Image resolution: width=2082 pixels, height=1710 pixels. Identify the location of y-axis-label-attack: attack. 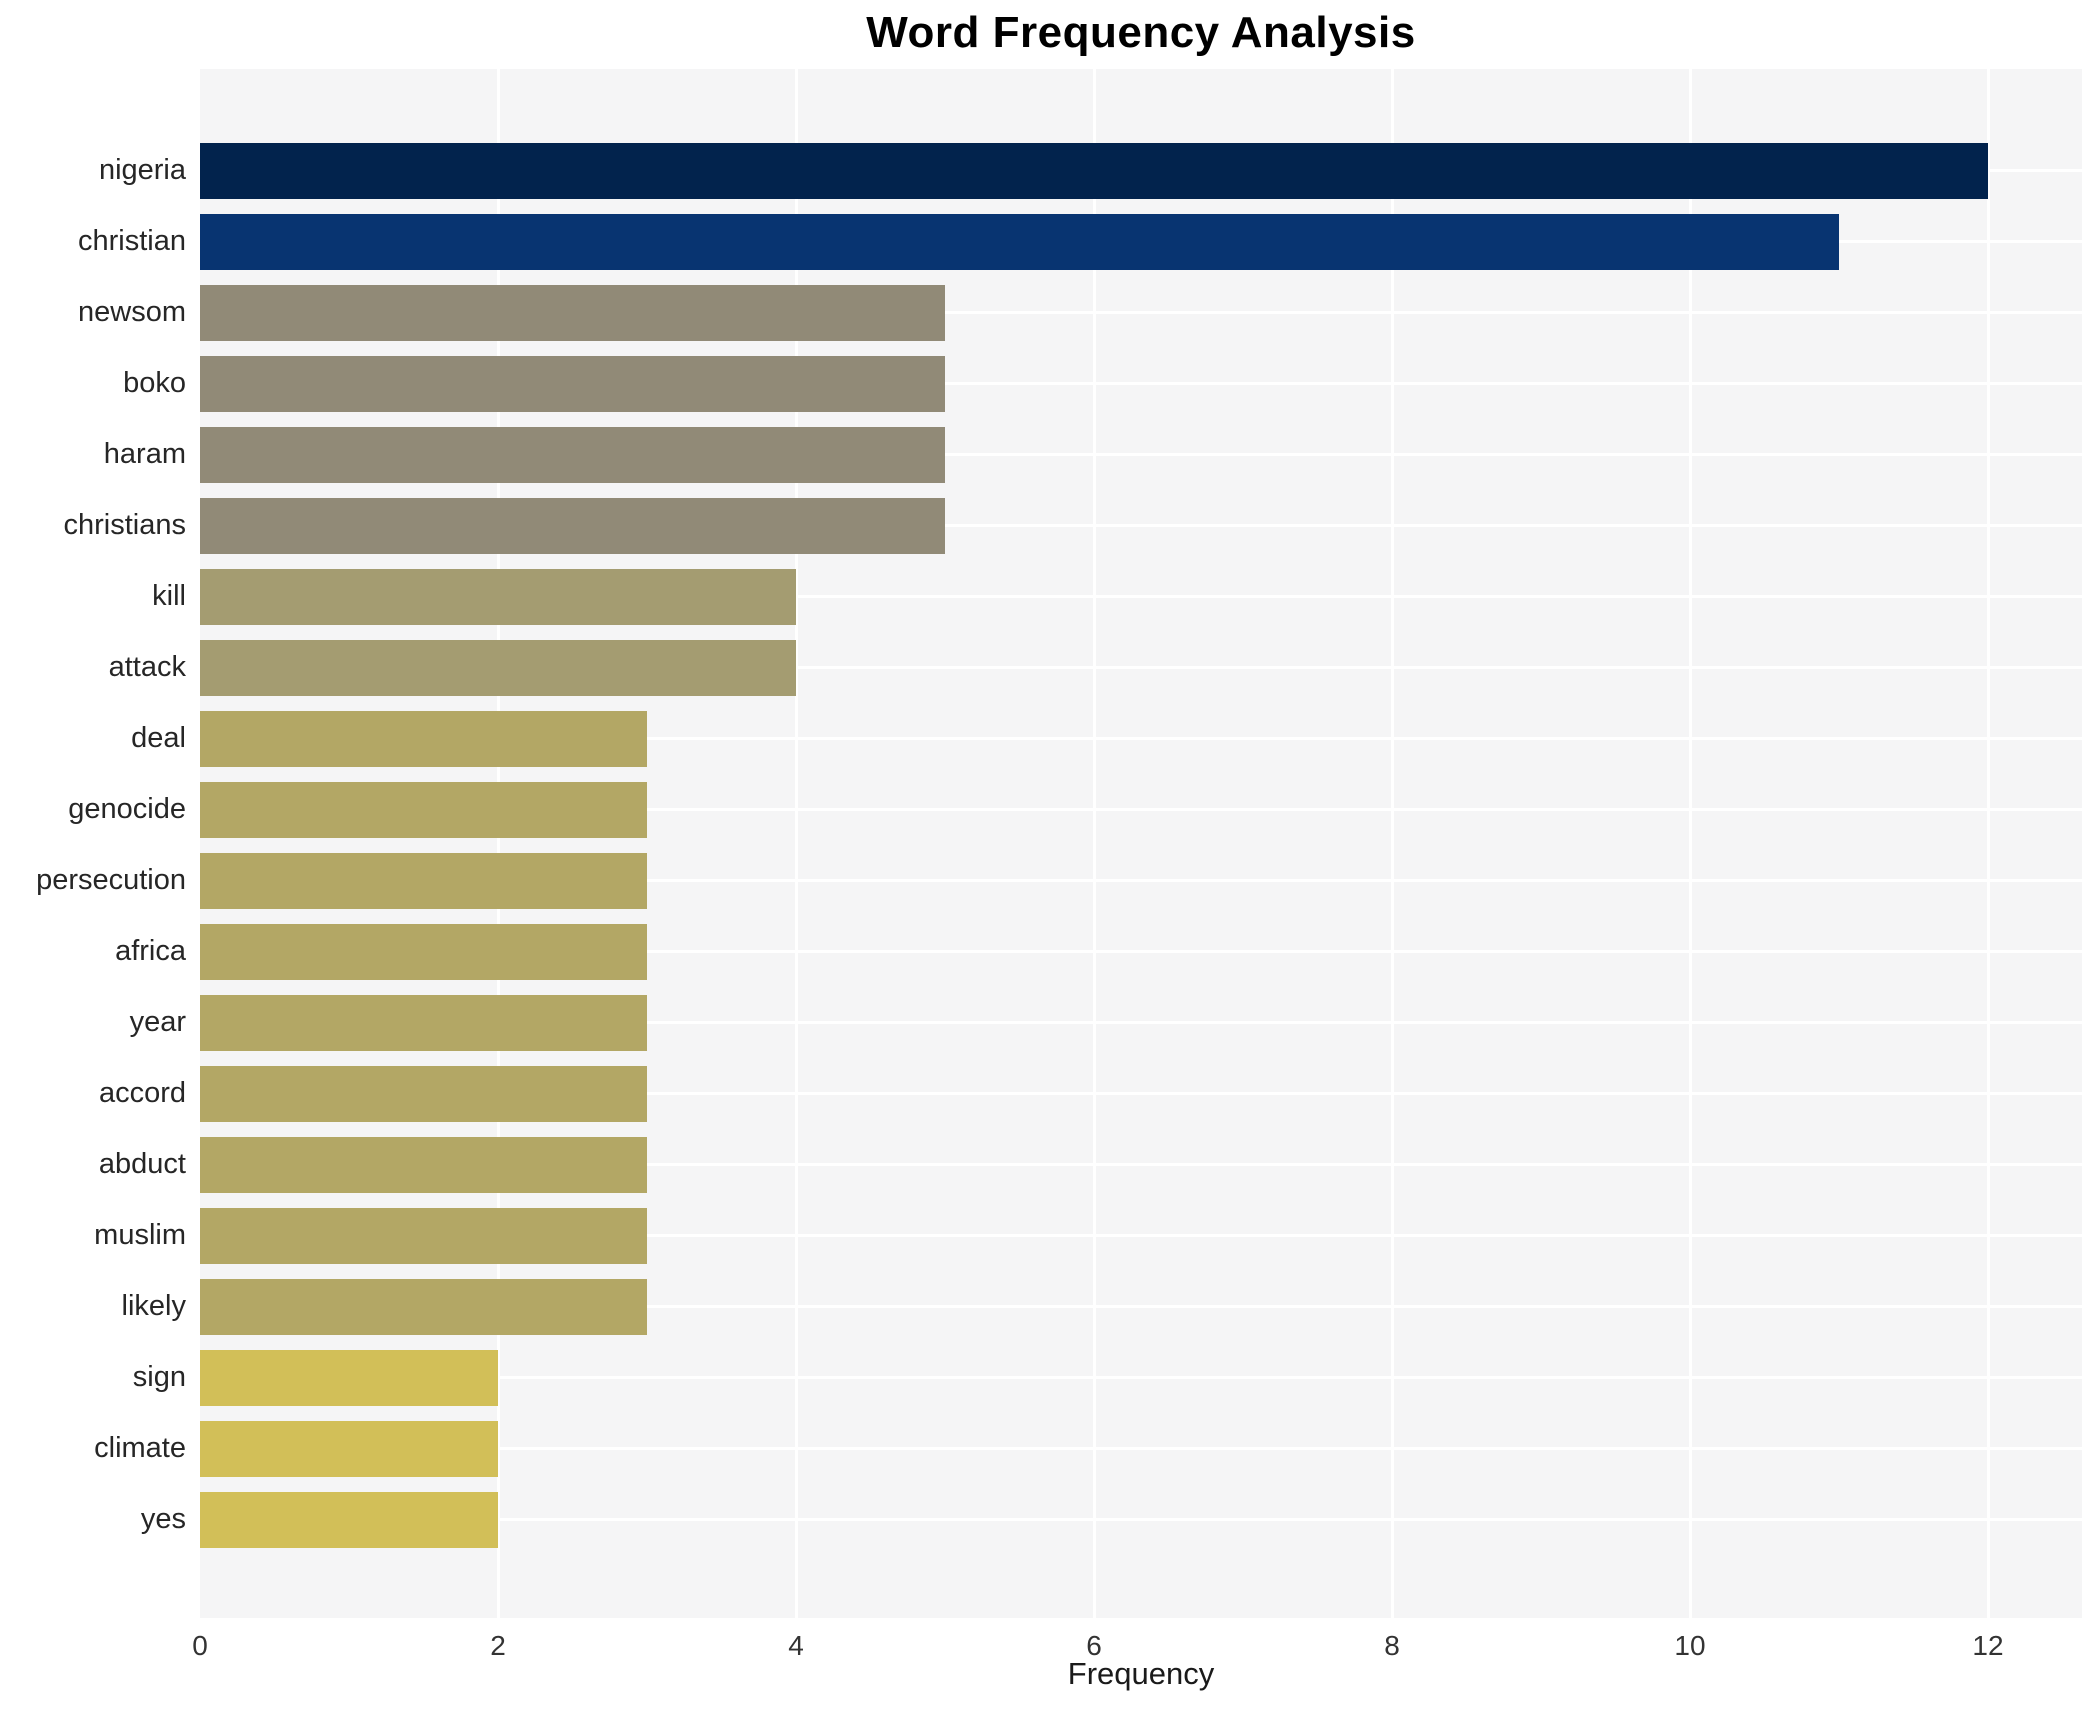
(147, 667).